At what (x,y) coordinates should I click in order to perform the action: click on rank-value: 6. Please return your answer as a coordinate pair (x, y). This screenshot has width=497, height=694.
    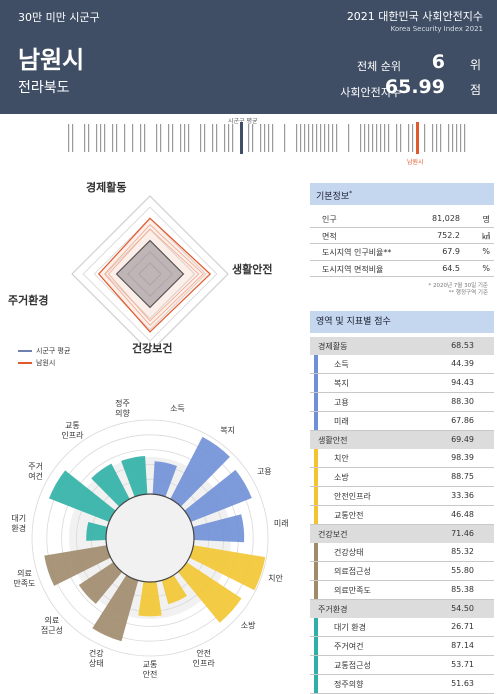
    Looking at the image, I should click on (438, 62).